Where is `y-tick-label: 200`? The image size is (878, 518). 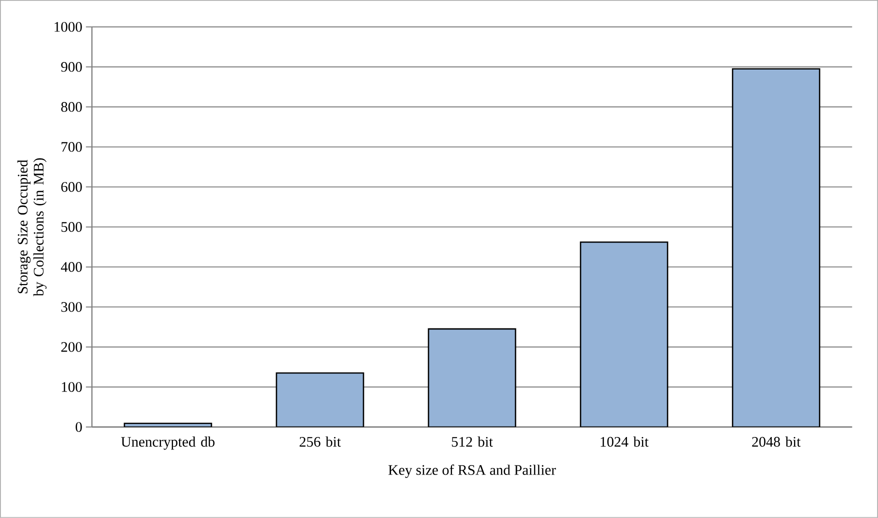
y-tick-label: 200 is located at coordinates (71, 347).